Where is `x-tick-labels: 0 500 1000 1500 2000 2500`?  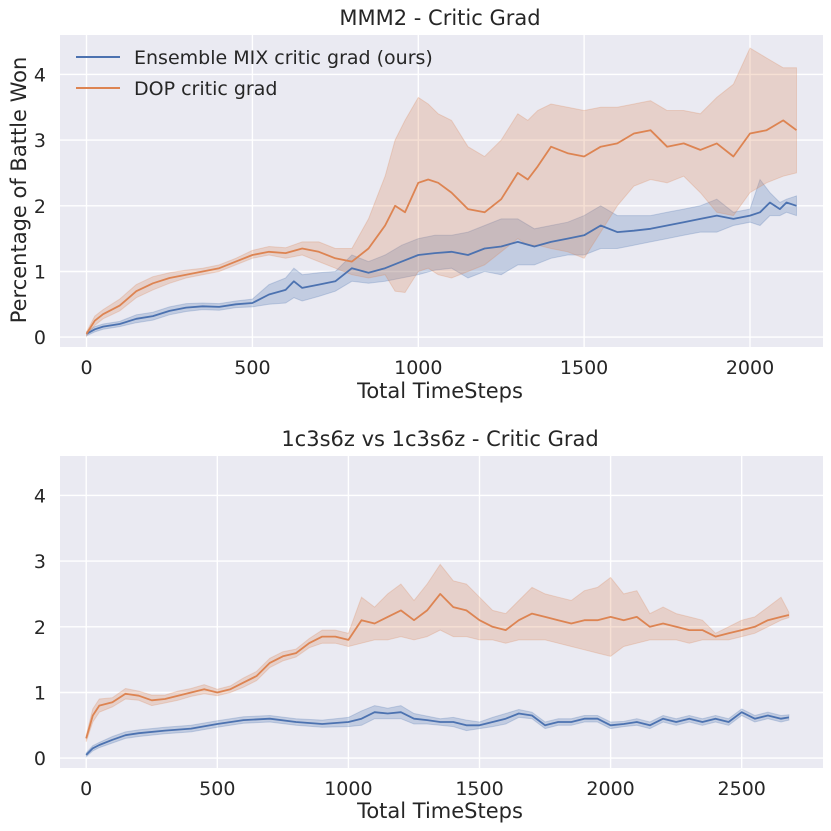 x-tick-labels: 0 500 1000 1500 2000 2500 is located at coordinates (423, 789).